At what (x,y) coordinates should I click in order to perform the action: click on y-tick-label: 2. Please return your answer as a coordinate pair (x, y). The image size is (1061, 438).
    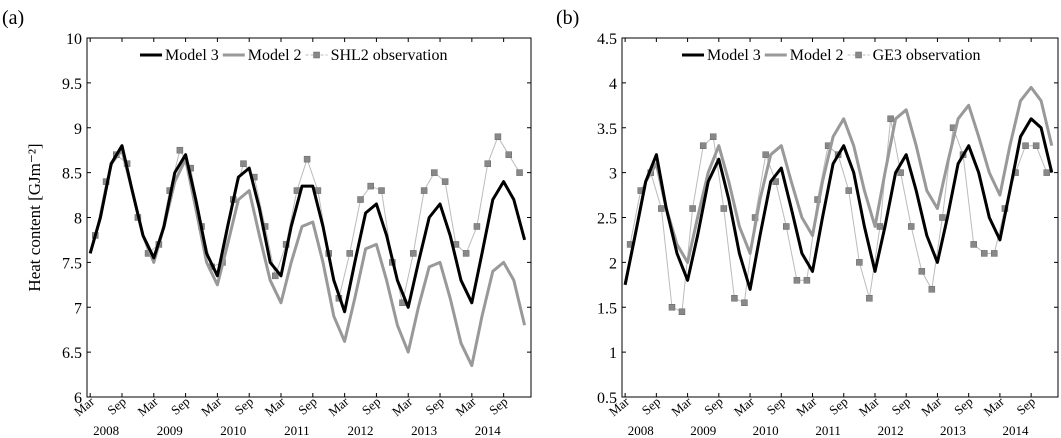
    Looking at the image, I should click on (613, 263).